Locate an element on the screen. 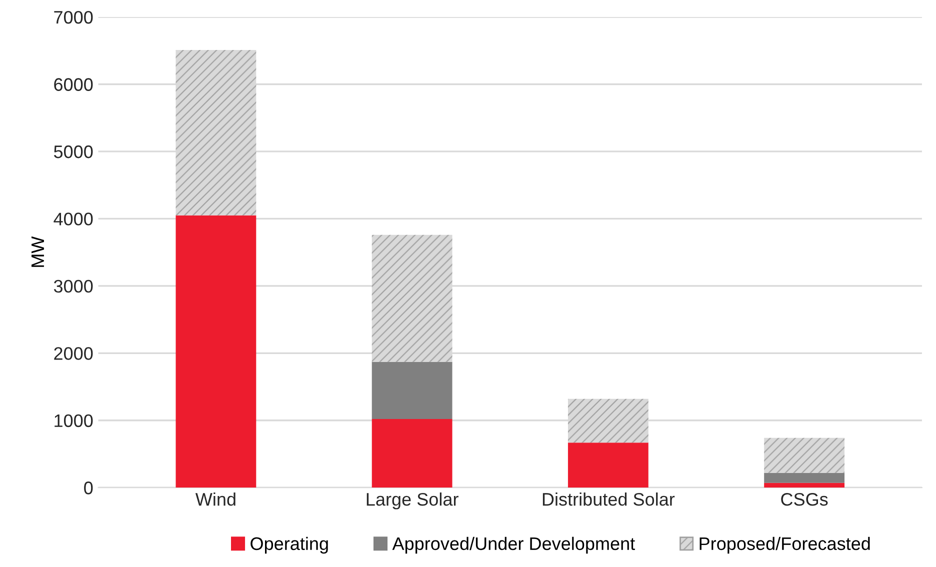  legend-label: Proposed/Forecasted is located at coordinates (785, 545).